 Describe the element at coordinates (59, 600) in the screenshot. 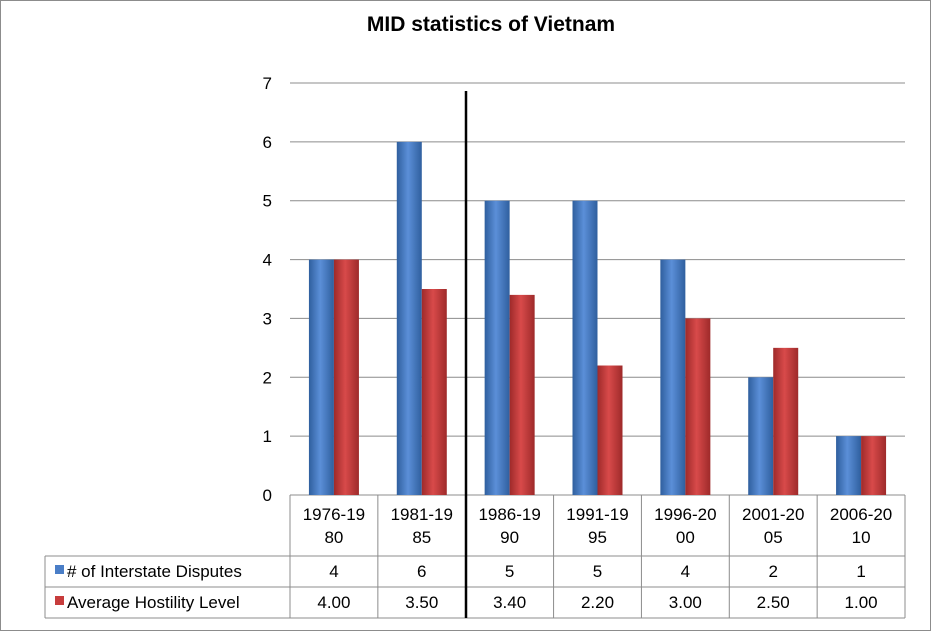

I see `legend-swatch-average-hostility` at that location.